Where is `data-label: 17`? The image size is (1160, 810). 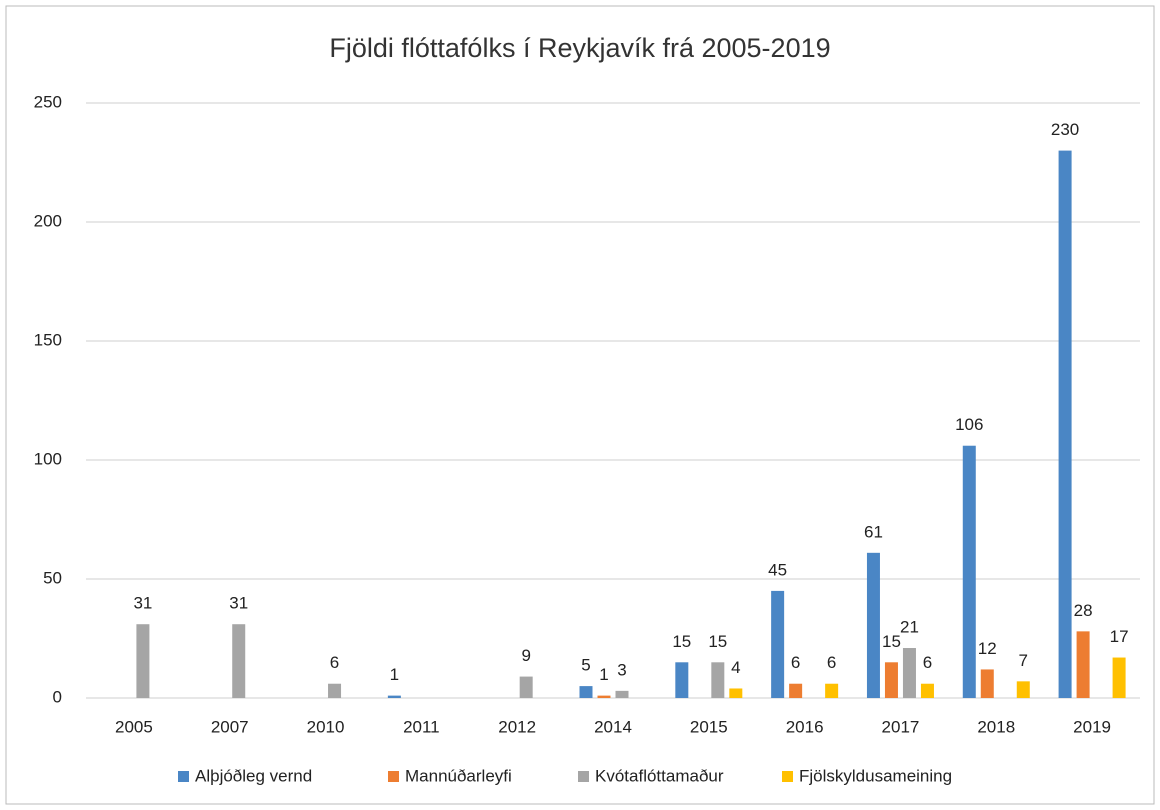 data-label: 17 is located at coordinates (1119, 636).